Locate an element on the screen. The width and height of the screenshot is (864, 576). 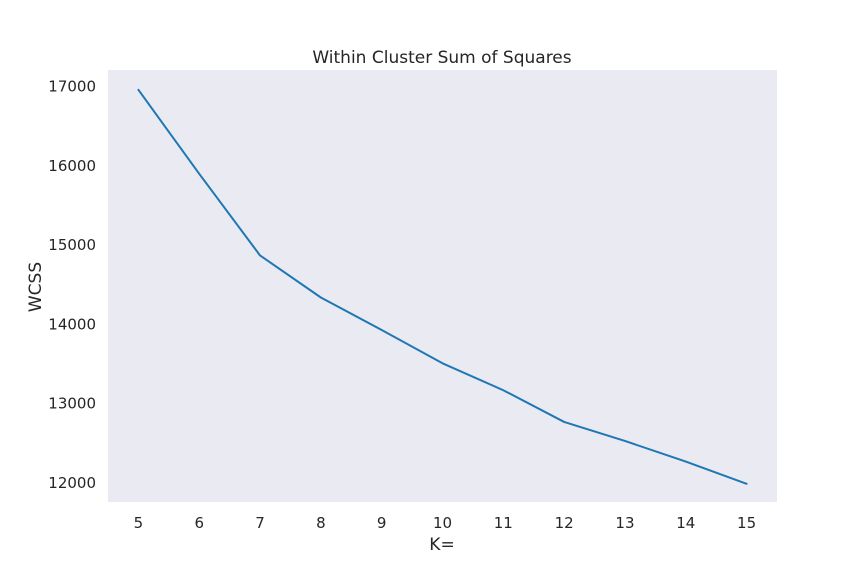
x-tick-label: 10 is located at coordinates (442, 523).